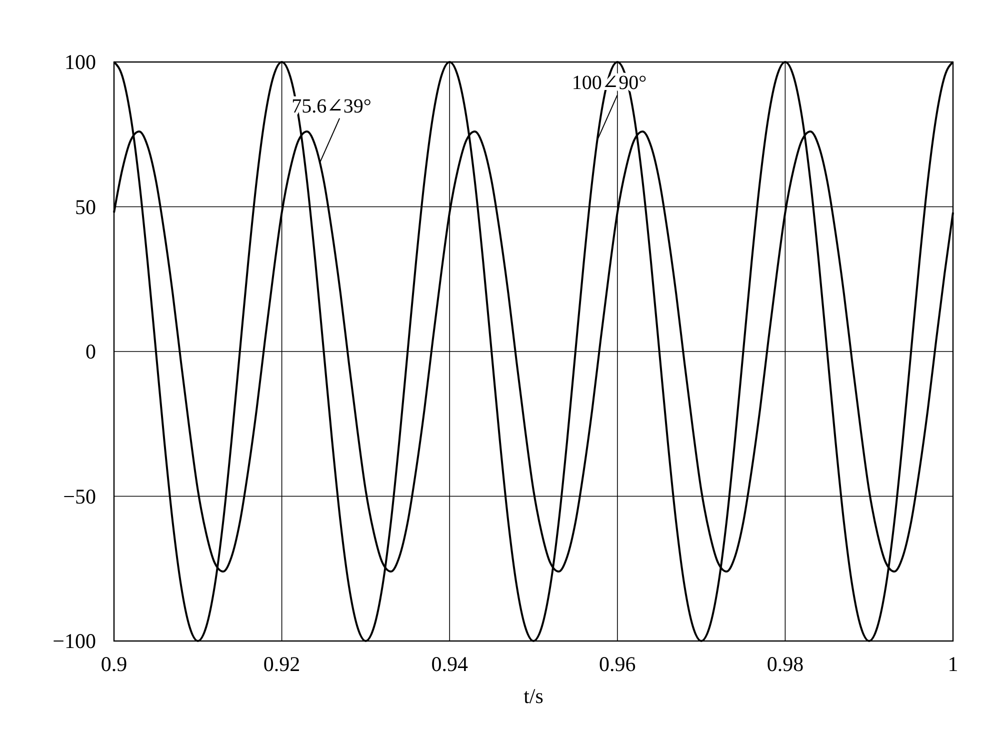 The height and width of the screenshot is (742, 994). What do you see at coordinates (80, 62) in the screenshot?
I see `y-tick-label: 100` at bounding box center [80, 62].